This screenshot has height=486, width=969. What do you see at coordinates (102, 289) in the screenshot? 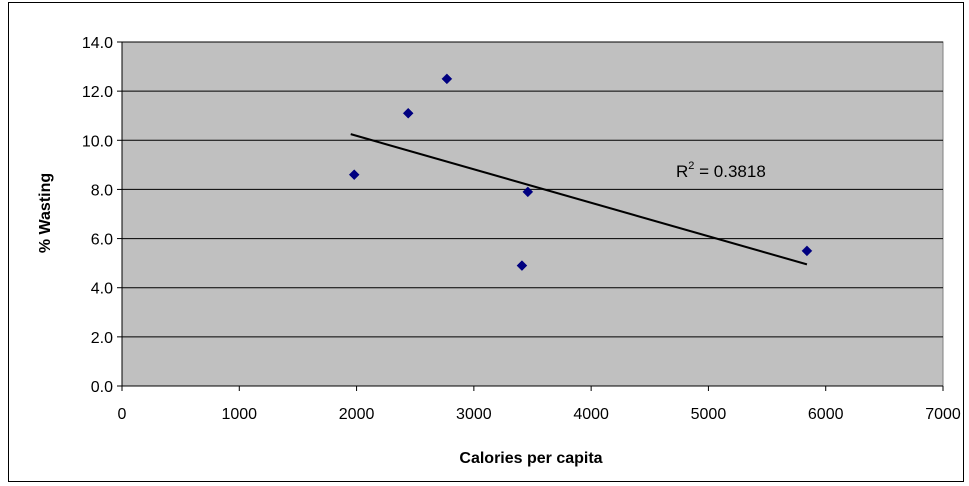
I see `y-tick-label: 4.0` at bounding box center [102, 289].